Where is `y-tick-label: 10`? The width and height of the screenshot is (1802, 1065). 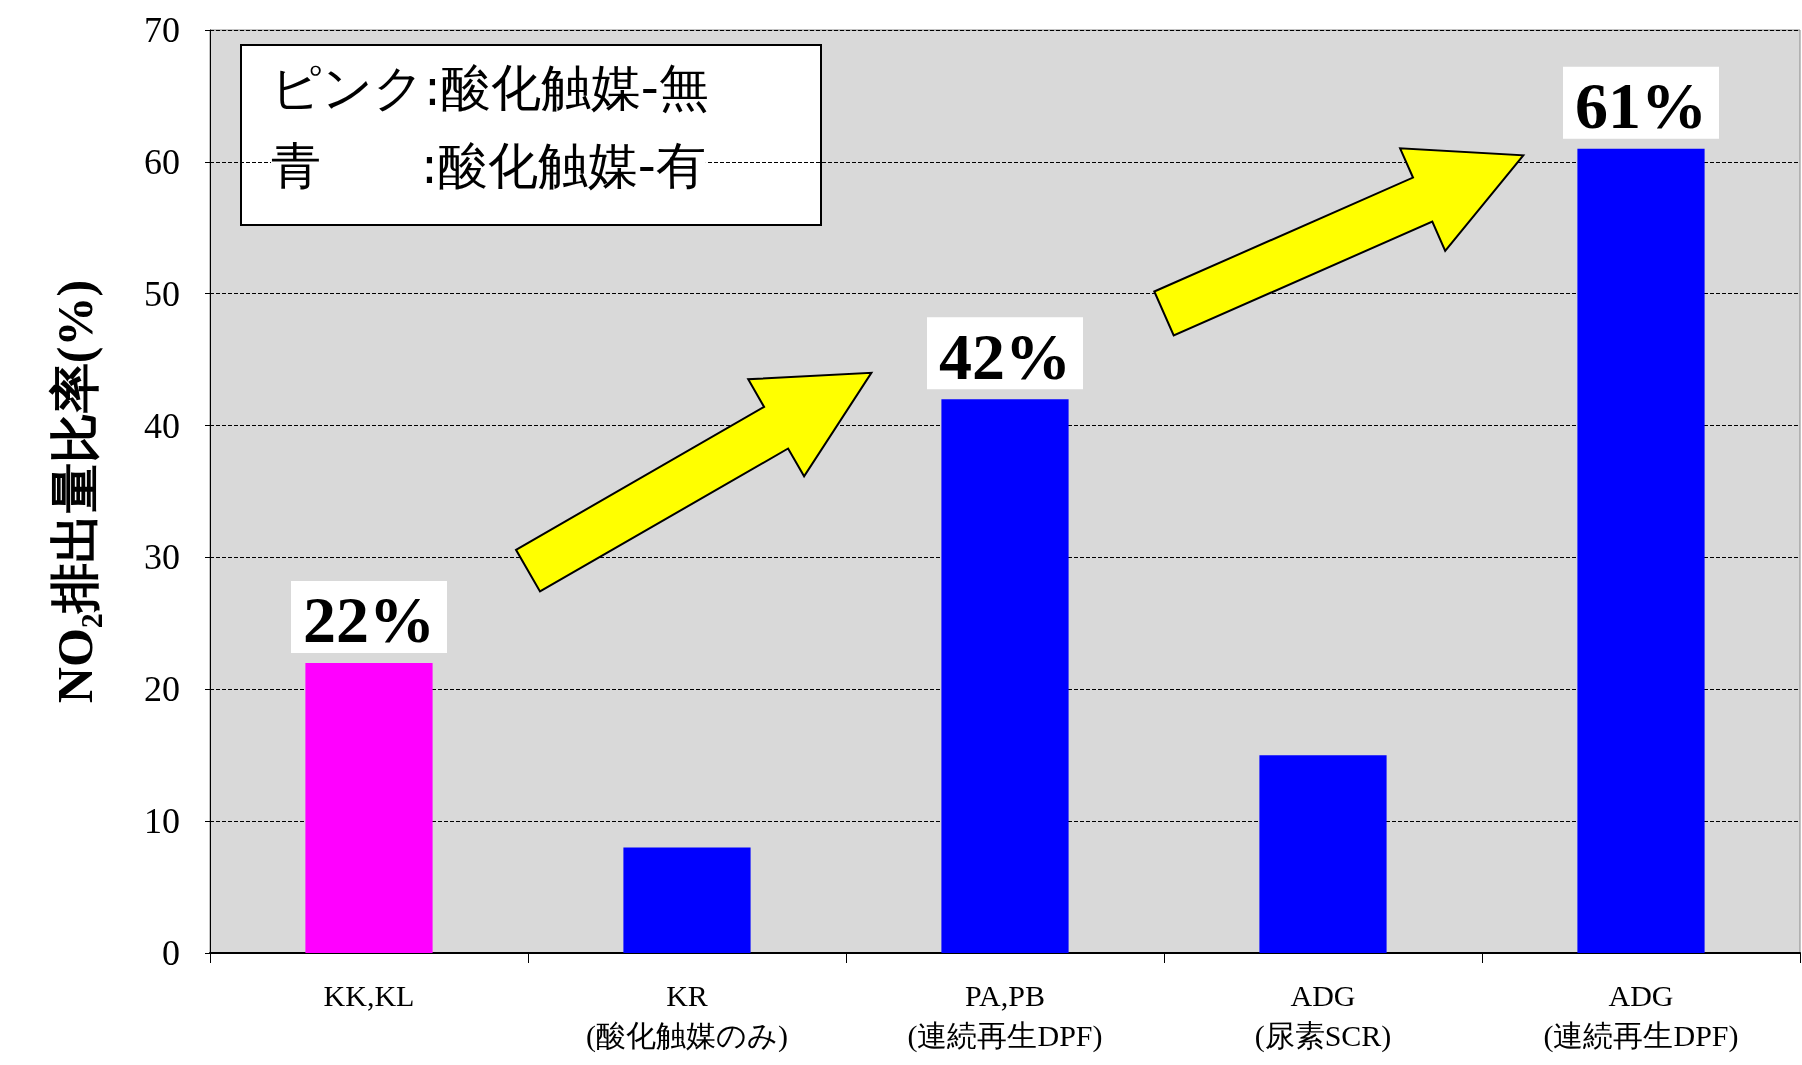
y-tick-label: 10 is located at coordinates (162, 821).